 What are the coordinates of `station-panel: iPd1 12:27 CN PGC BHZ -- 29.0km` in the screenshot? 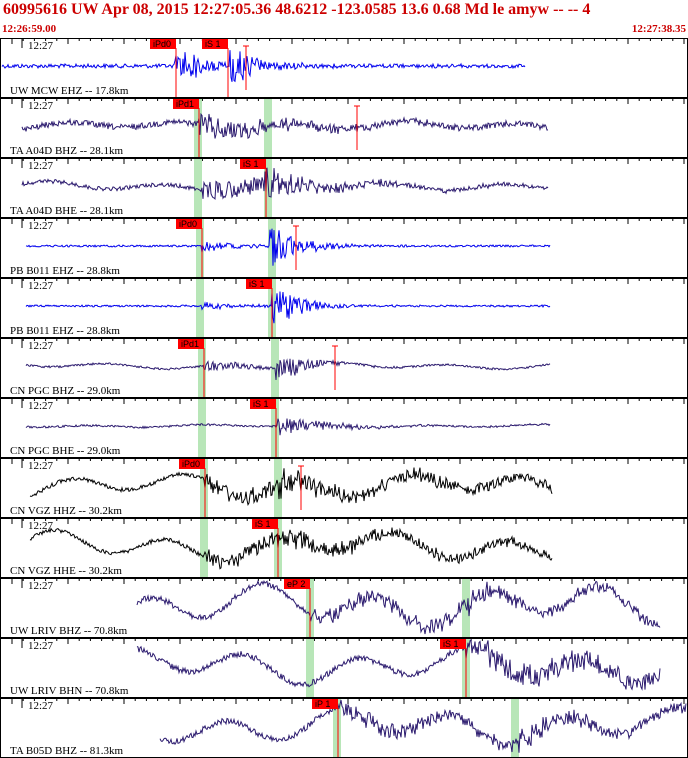 It's located at (344, 368).